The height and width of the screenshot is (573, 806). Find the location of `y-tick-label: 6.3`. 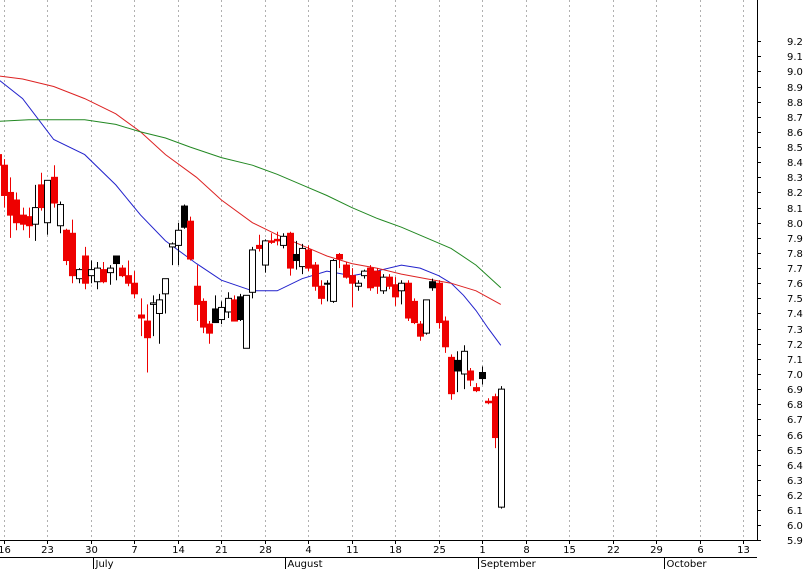

y-tick-label: 6.3 is located at coordinates (795, 481).